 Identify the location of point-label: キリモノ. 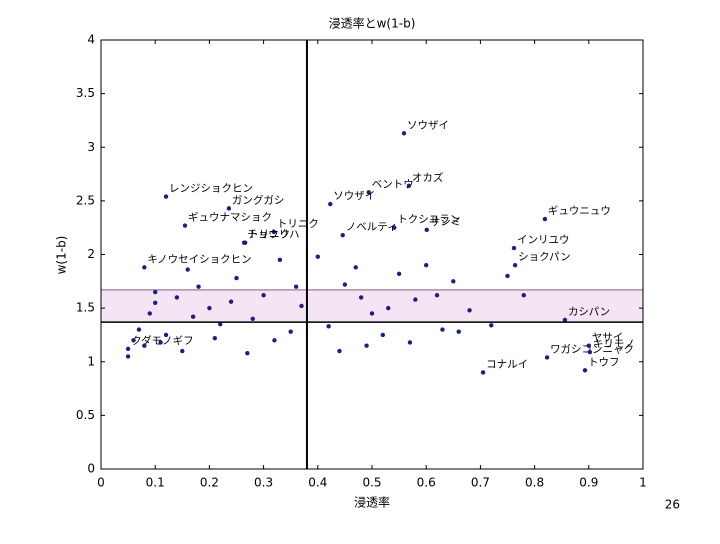
(614, 344).